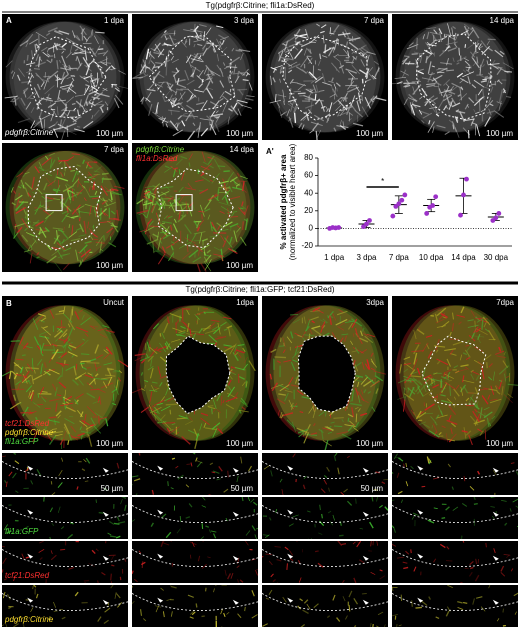 This screenshot has height=635, width=520. What do you see at coordinates (245, 302) in the screenshot?
I see `timepoint-label: 1dpa` at bounding box center [245, 302].